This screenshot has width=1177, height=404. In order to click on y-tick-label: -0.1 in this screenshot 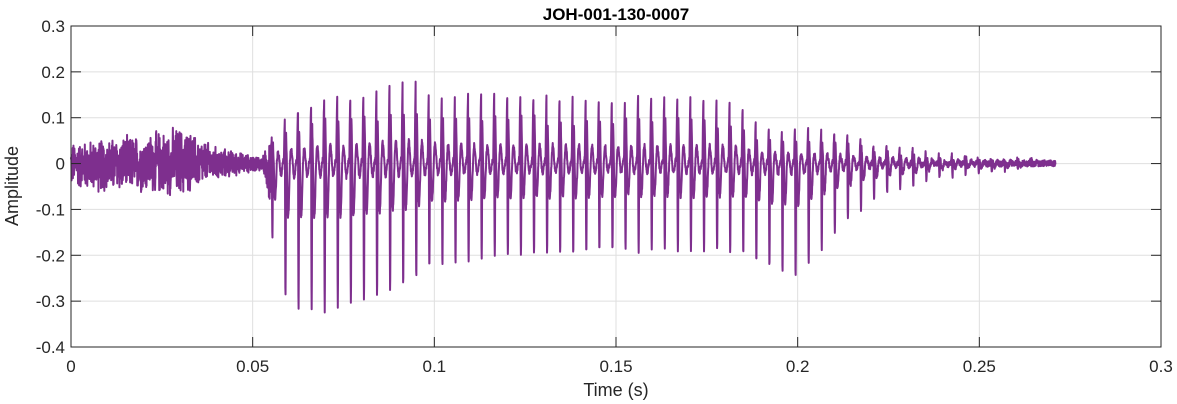, I will do `click(50, 209)`.